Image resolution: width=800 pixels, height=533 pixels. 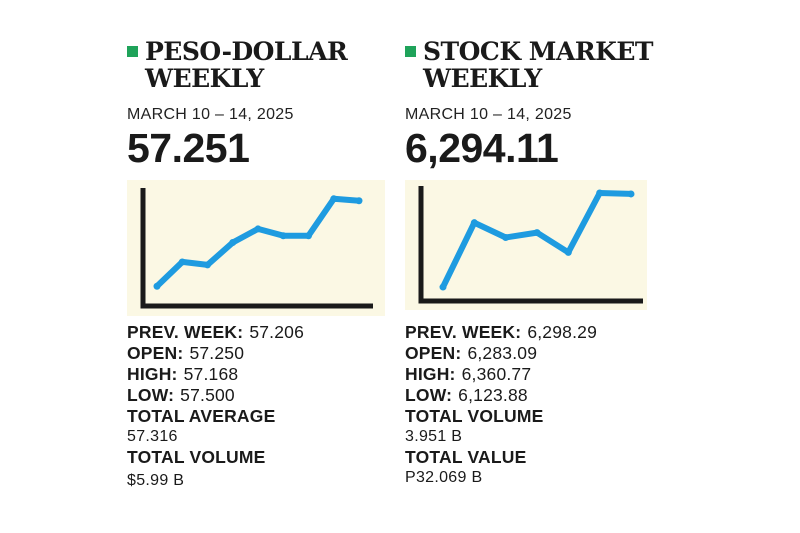 I want to click on peso-title: PESO-DOLLAR WEEKLY, so click(x=246, y=65).